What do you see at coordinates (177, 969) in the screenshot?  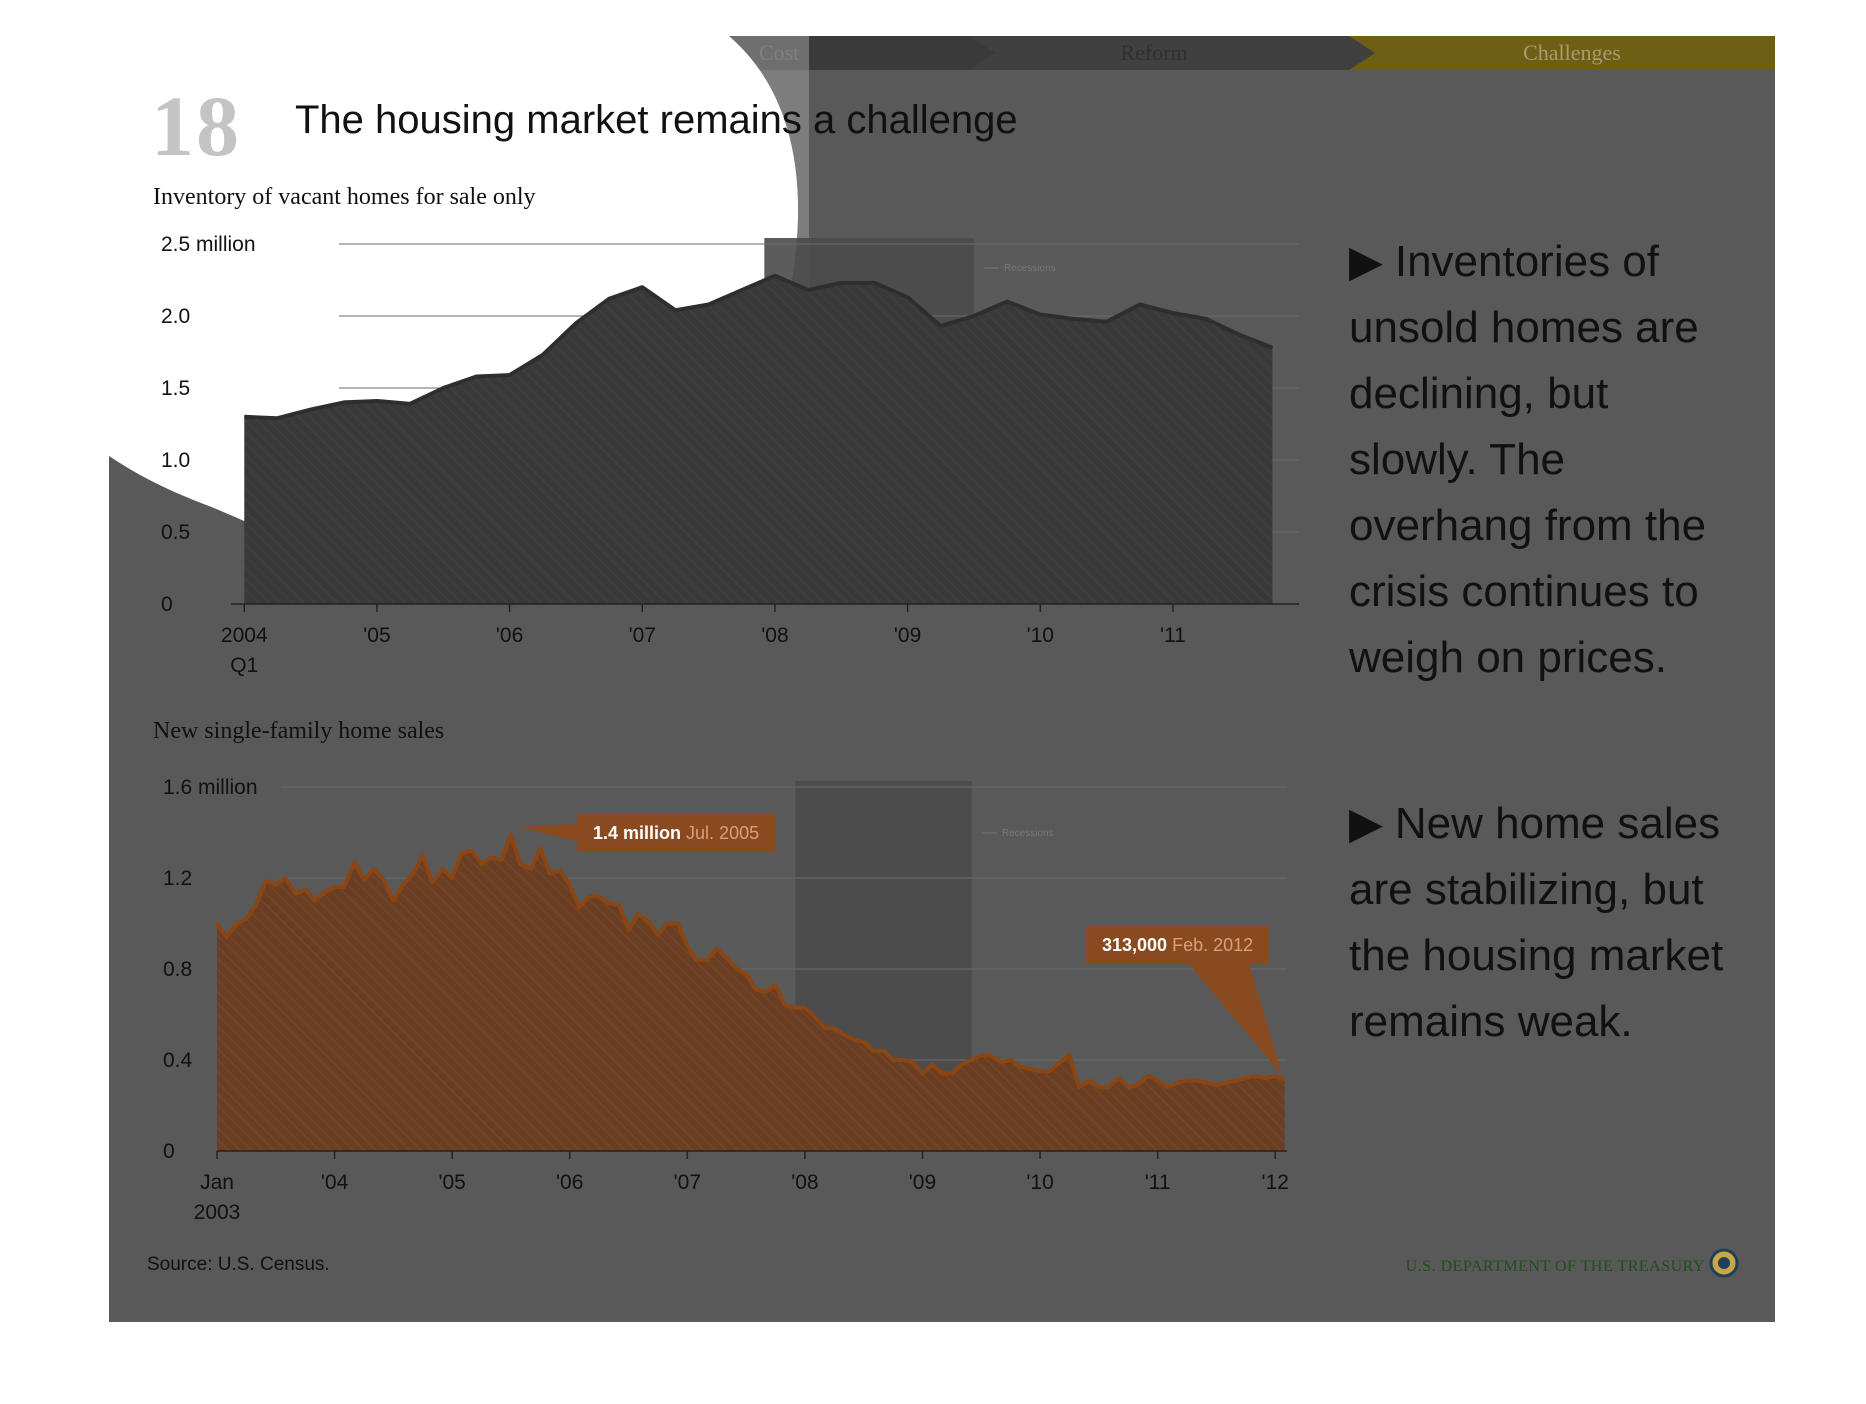 I see `y-tick-label: 0.8` at bounding box center [177, 969].